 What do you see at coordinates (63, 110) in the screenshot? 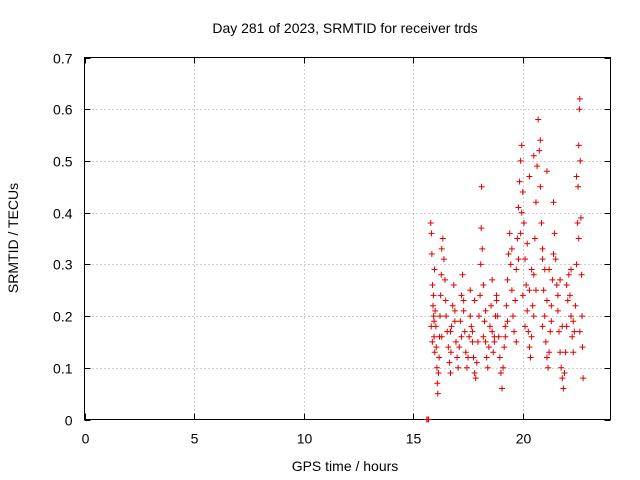
I see `y-tick-label: 0.6` at bounding box center [63, 110].